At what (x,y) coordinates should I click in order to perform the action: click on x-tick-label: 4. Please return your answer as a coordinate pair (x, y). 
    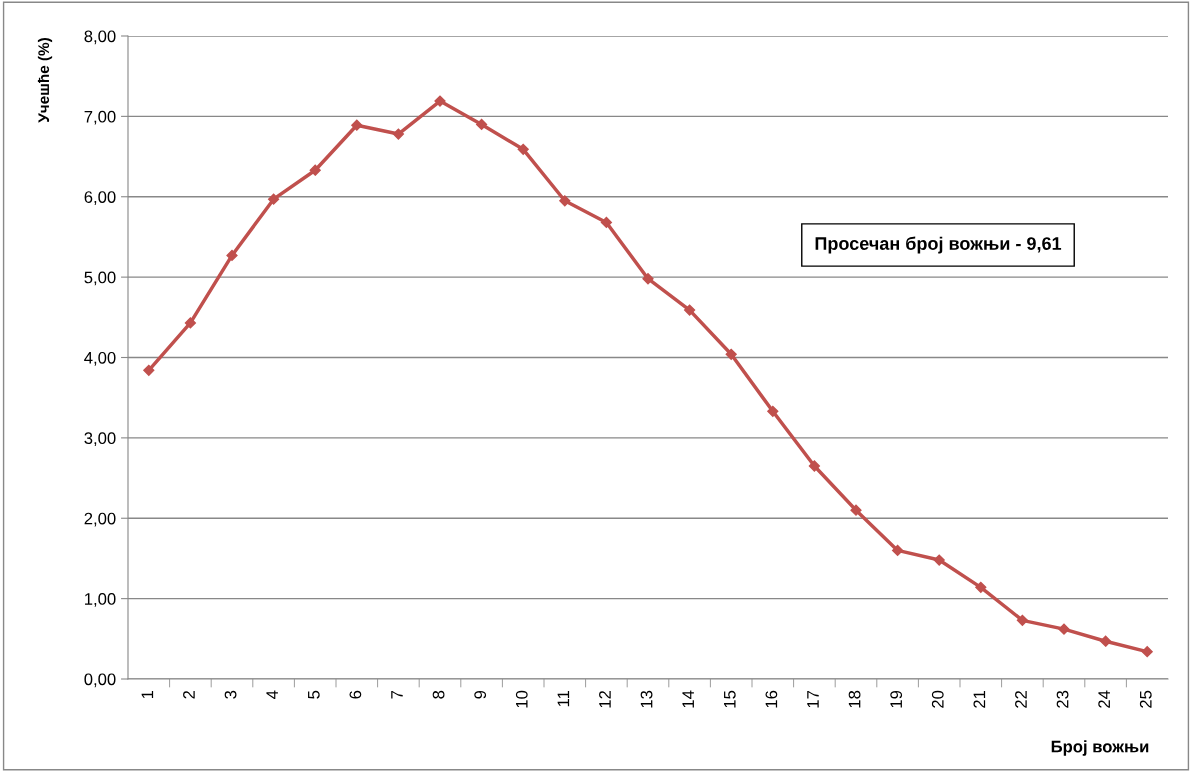
    Looking at the image, I should click on (272, 694).